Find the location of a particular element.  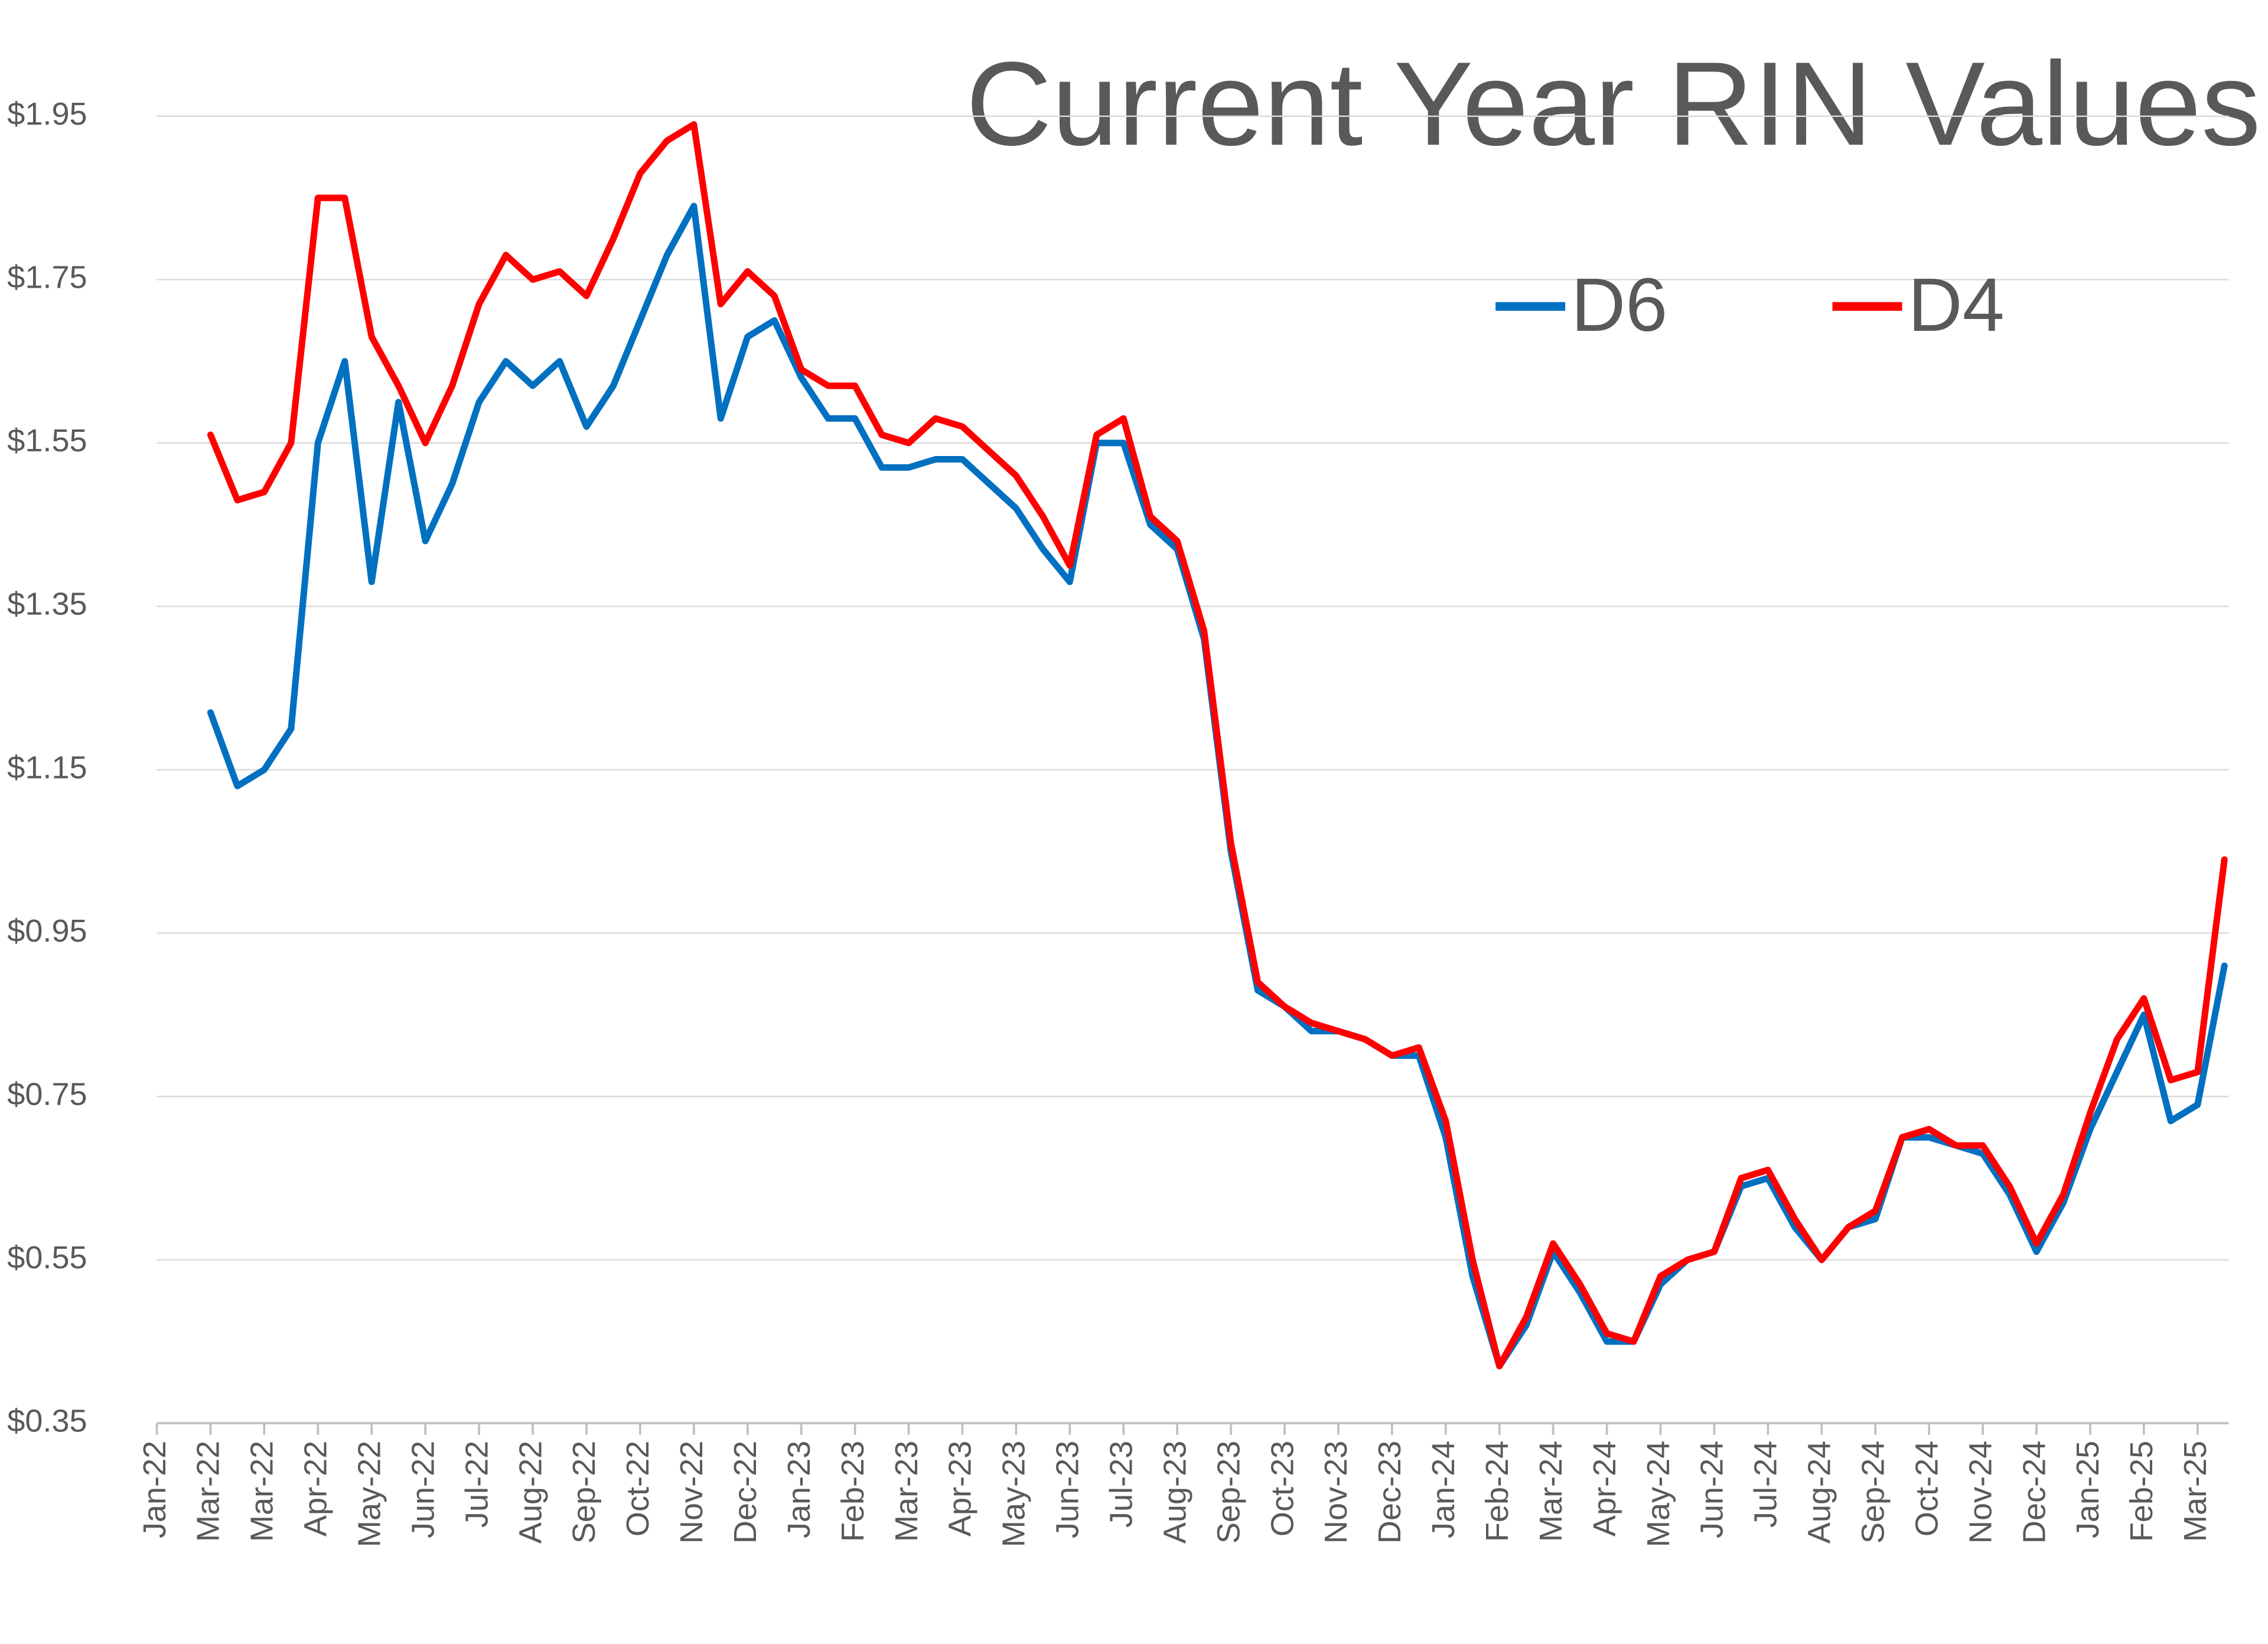

x-tick-label: Sep-22 is located at coordinates (584, 1492).